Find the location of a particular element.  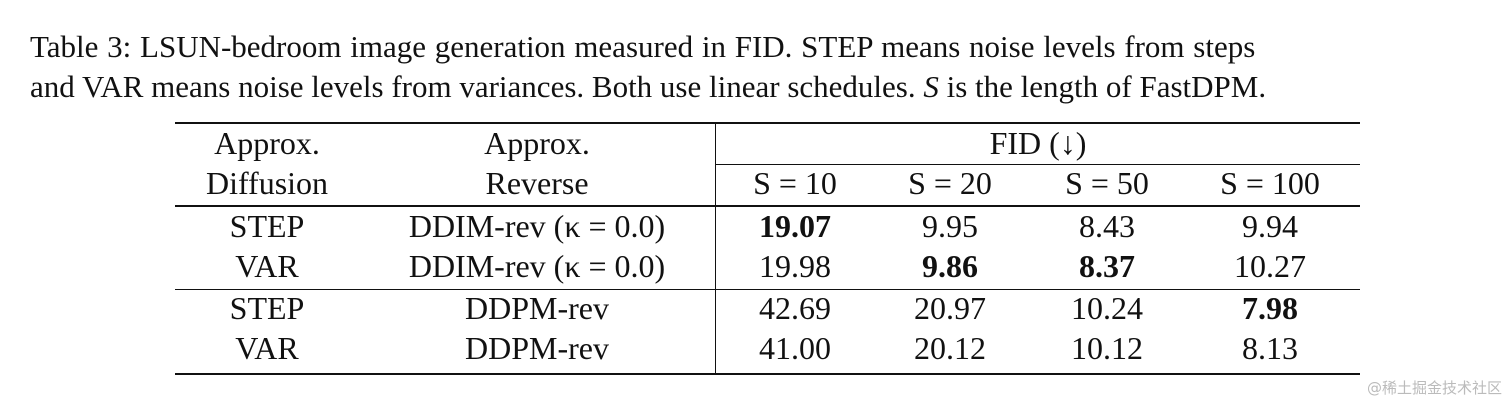

header-cell: S = 10 is located at coordinates (795, 183).